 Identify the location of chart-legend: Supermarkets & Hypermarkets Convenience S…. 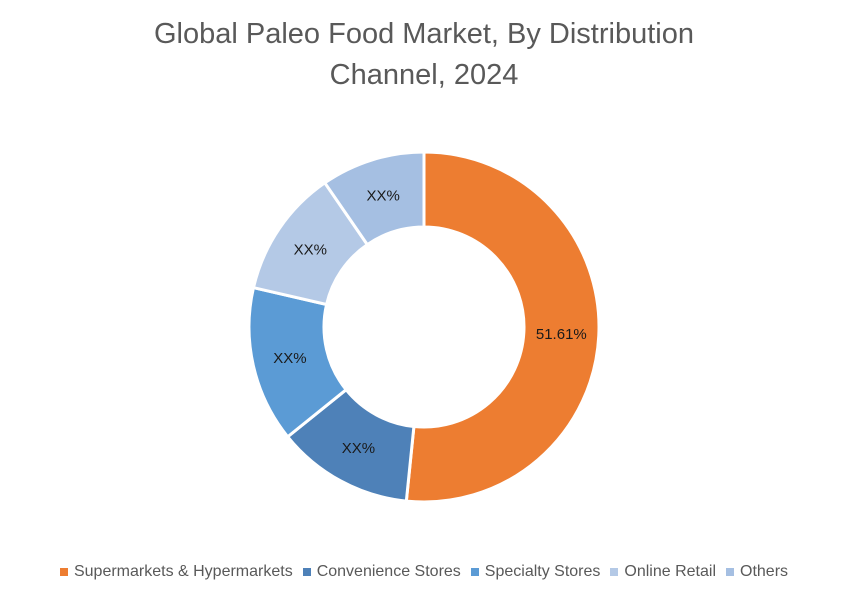
(424, 572).